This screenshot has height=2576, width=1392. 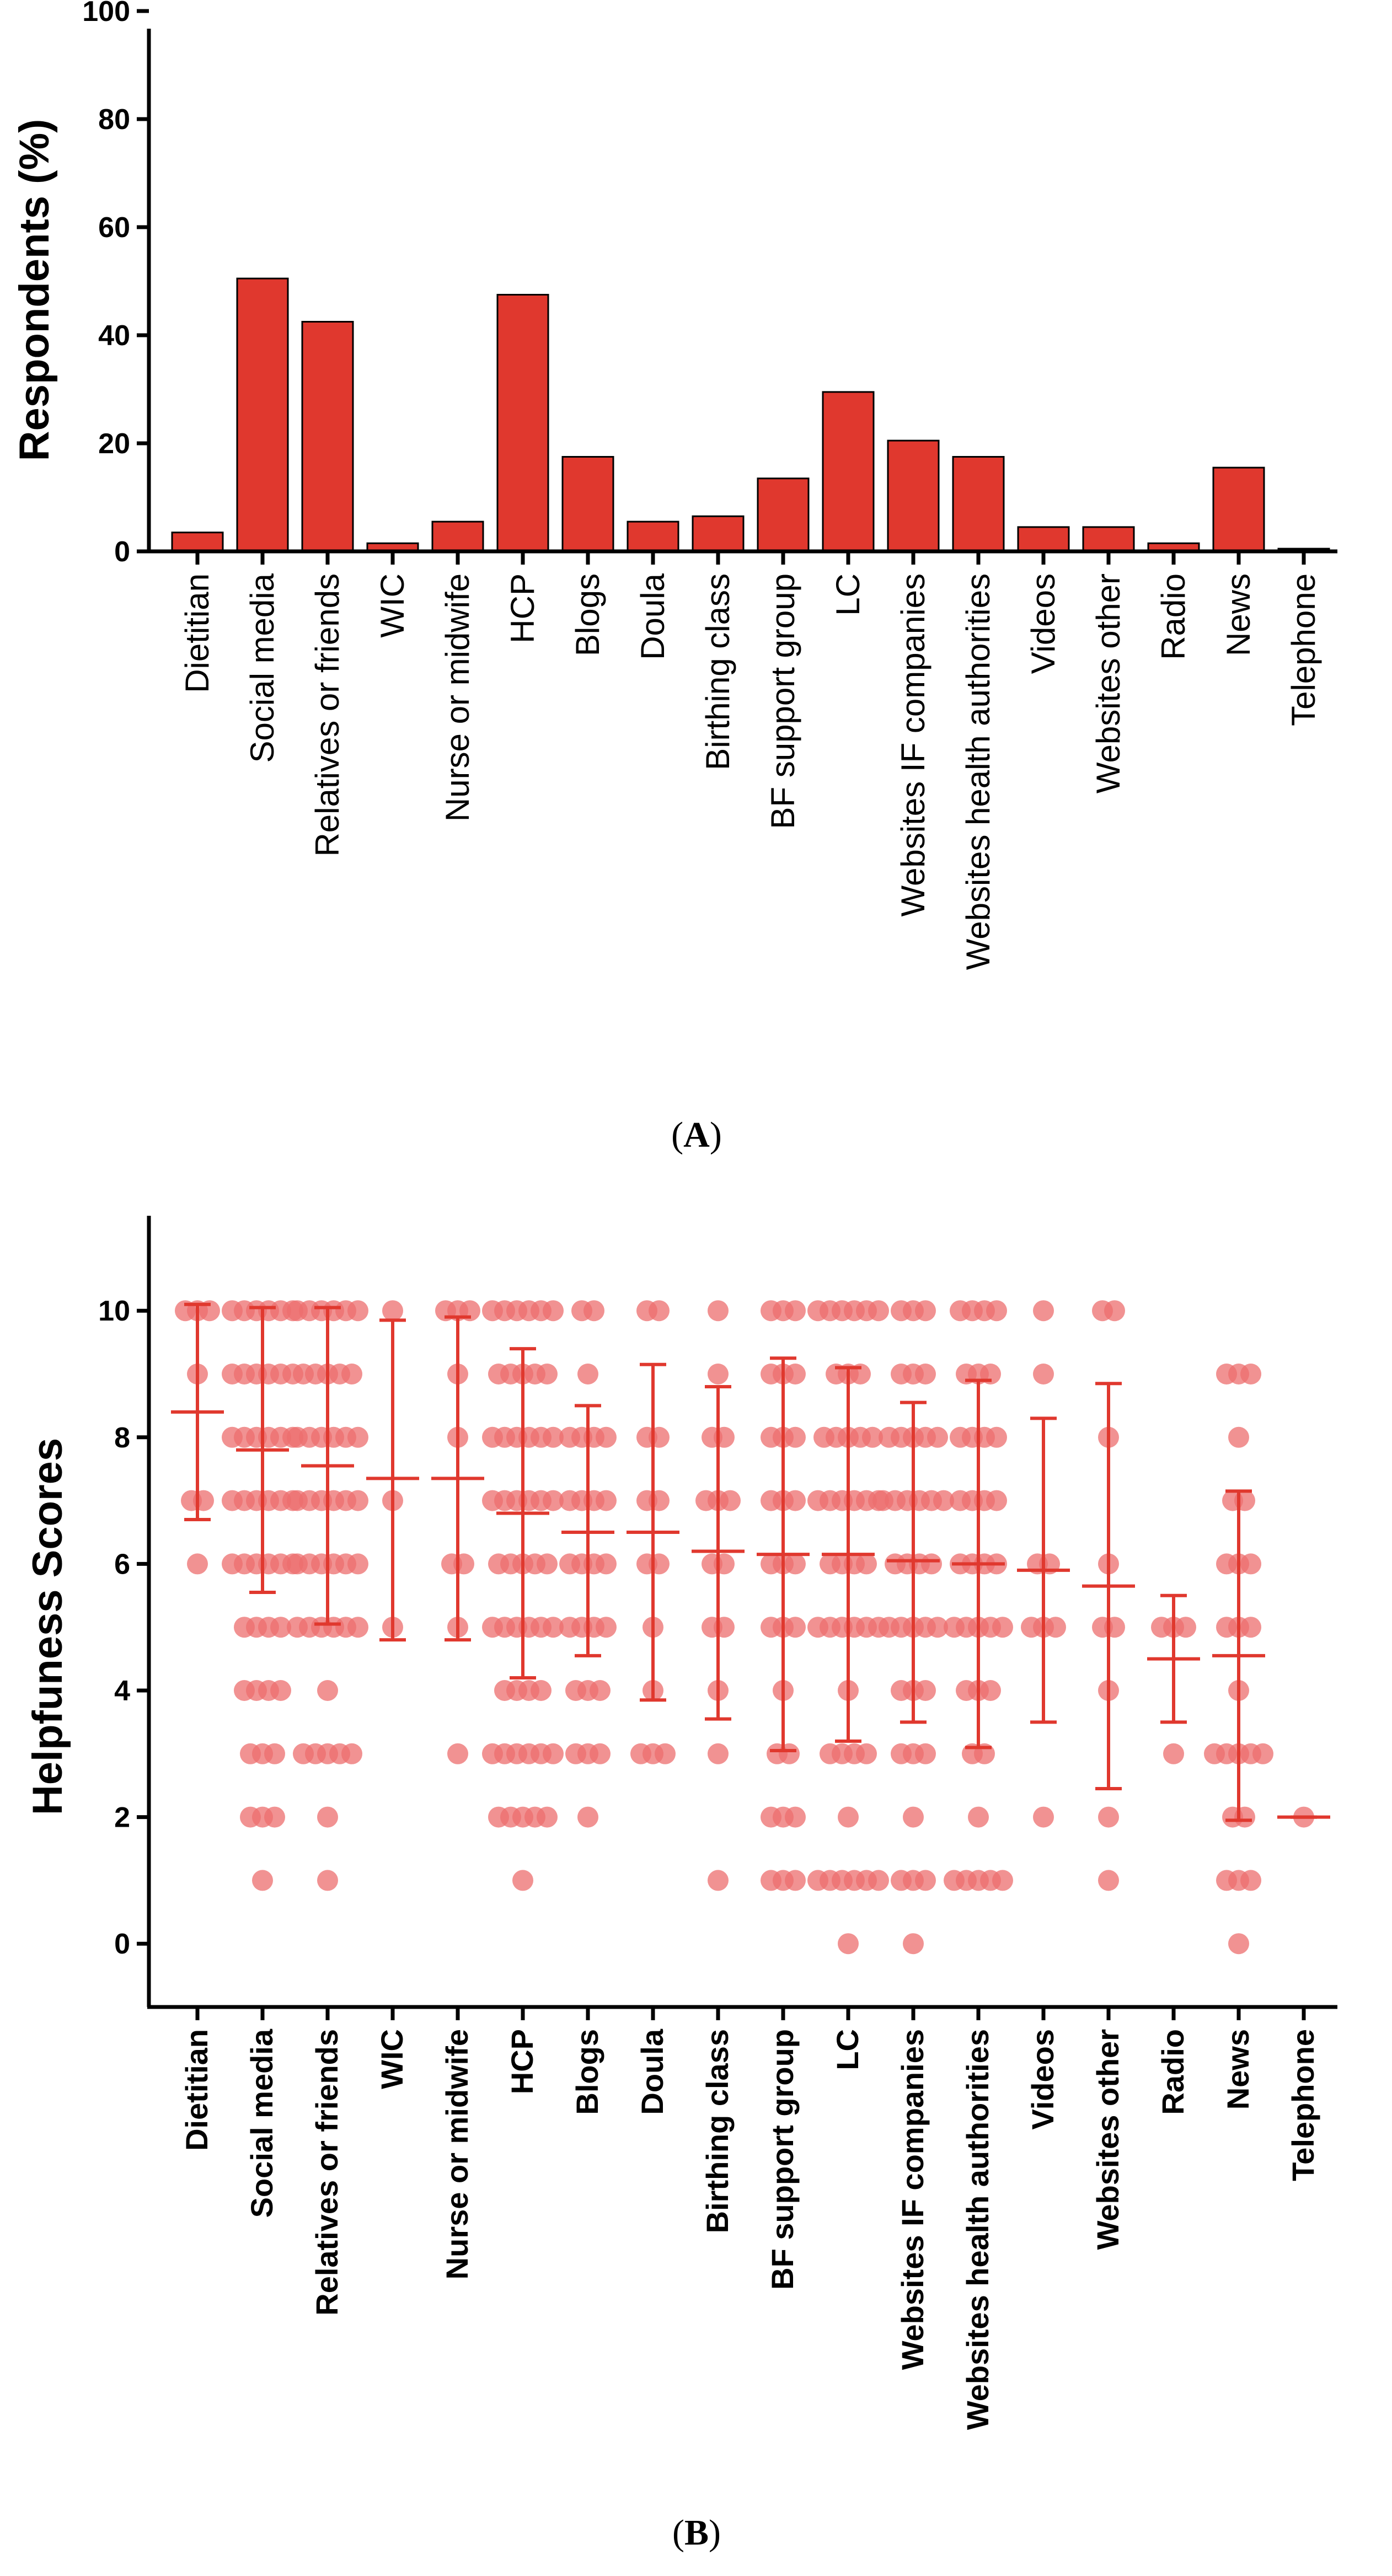 I want to click on chart-b-x-tick-label: BF support group, so click(x=782, y=2159).